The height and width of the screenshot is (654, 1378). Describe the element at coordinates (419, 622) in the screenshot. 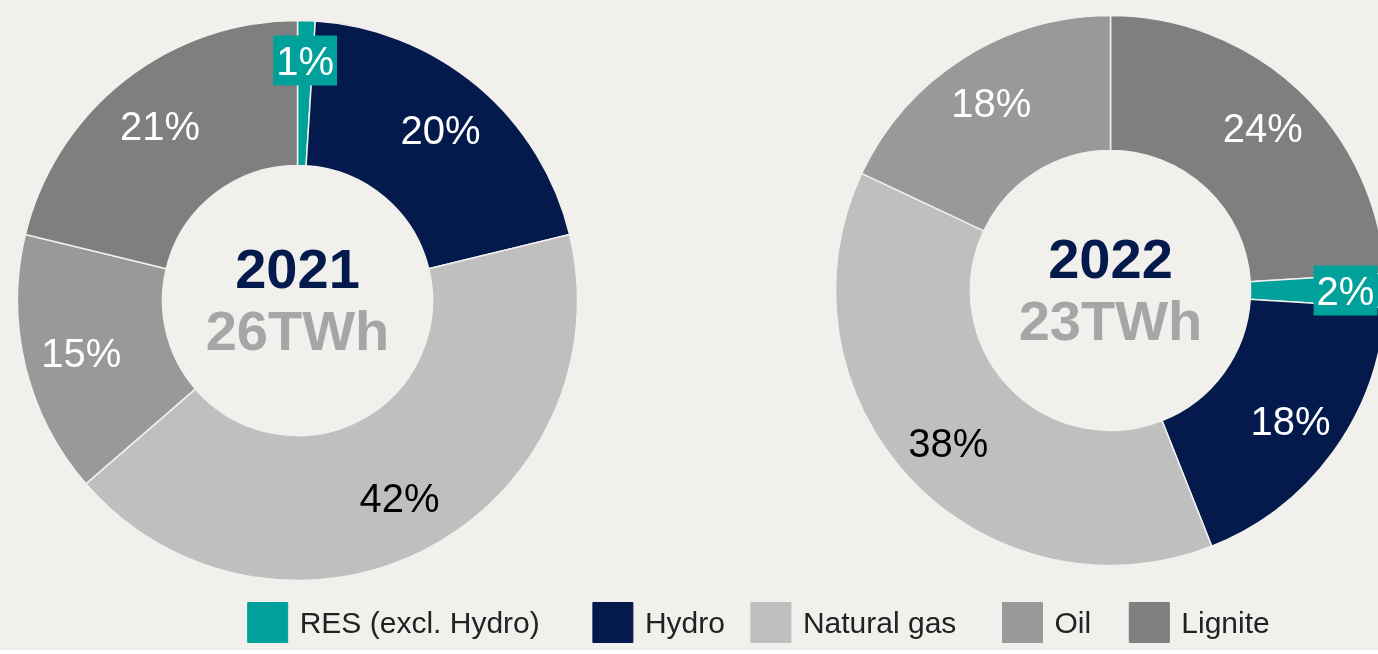

I see `legend-label: RES (excl. Hydro)` at that location.